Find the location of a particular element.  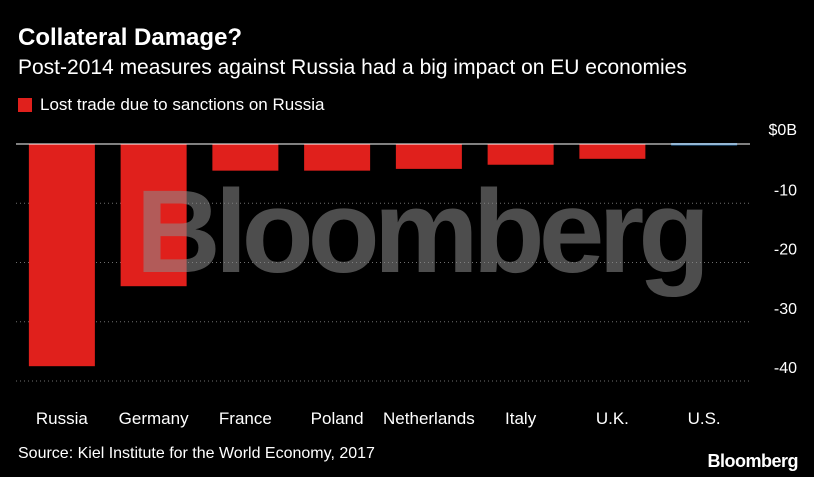

x-tick-label: Italy is located at coordinates (521, 418).